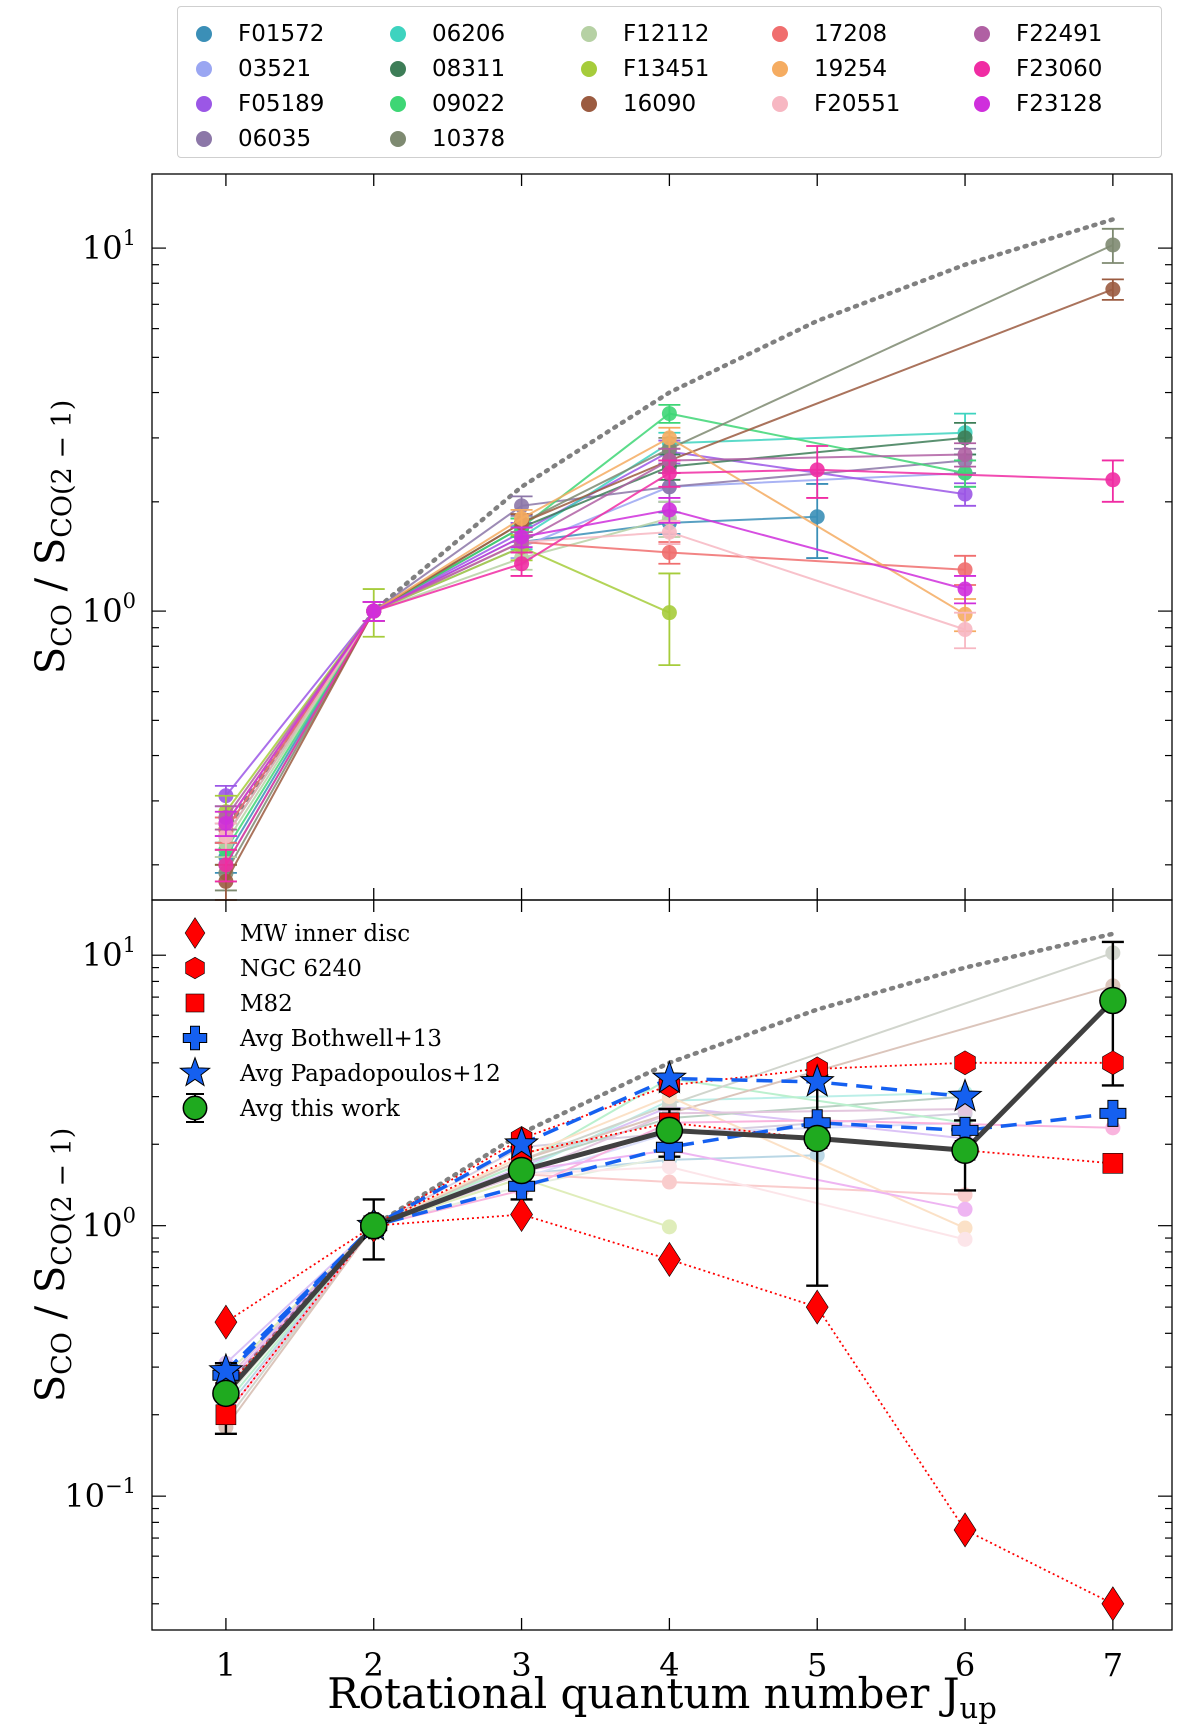 The image size is (1200, 1736). I want to click on y-tick-label: 10−1, so click(100, 1494).